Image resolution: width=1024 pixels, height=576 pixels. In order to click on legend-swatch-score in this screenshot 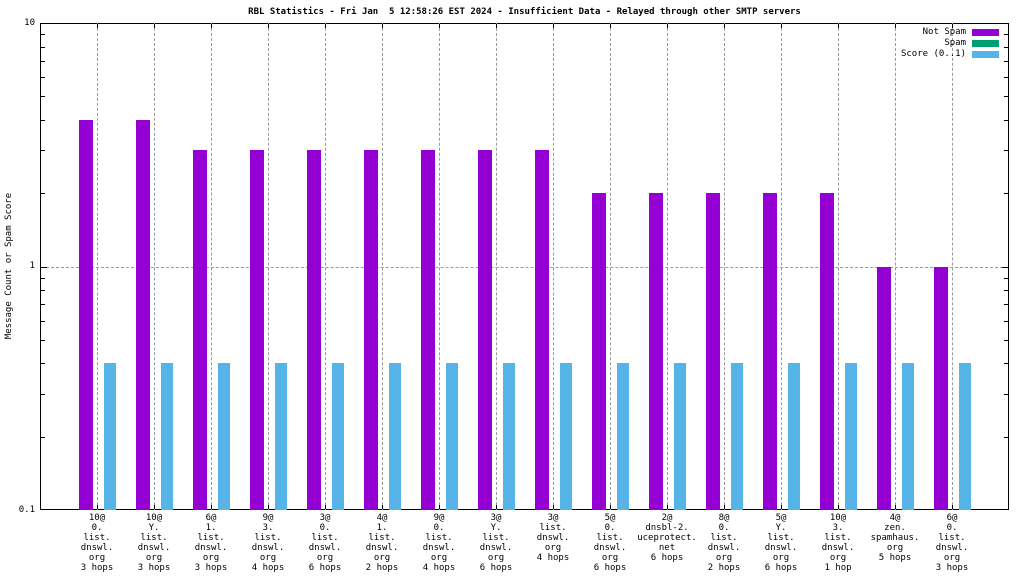, I will do `click(985, 54)`.